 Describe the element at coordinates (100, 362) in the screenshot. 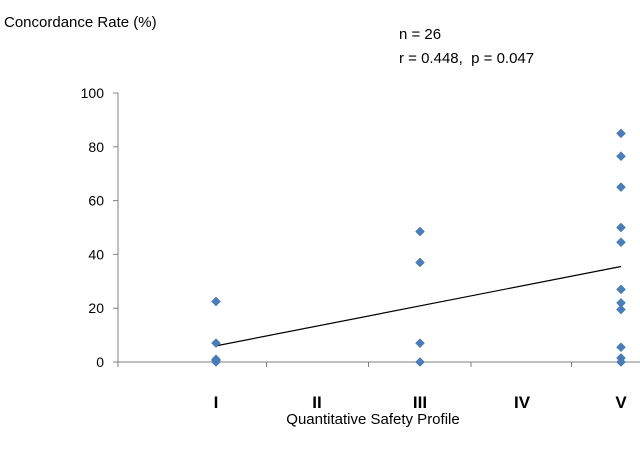

I see `y-tick-label: 0` at that location.